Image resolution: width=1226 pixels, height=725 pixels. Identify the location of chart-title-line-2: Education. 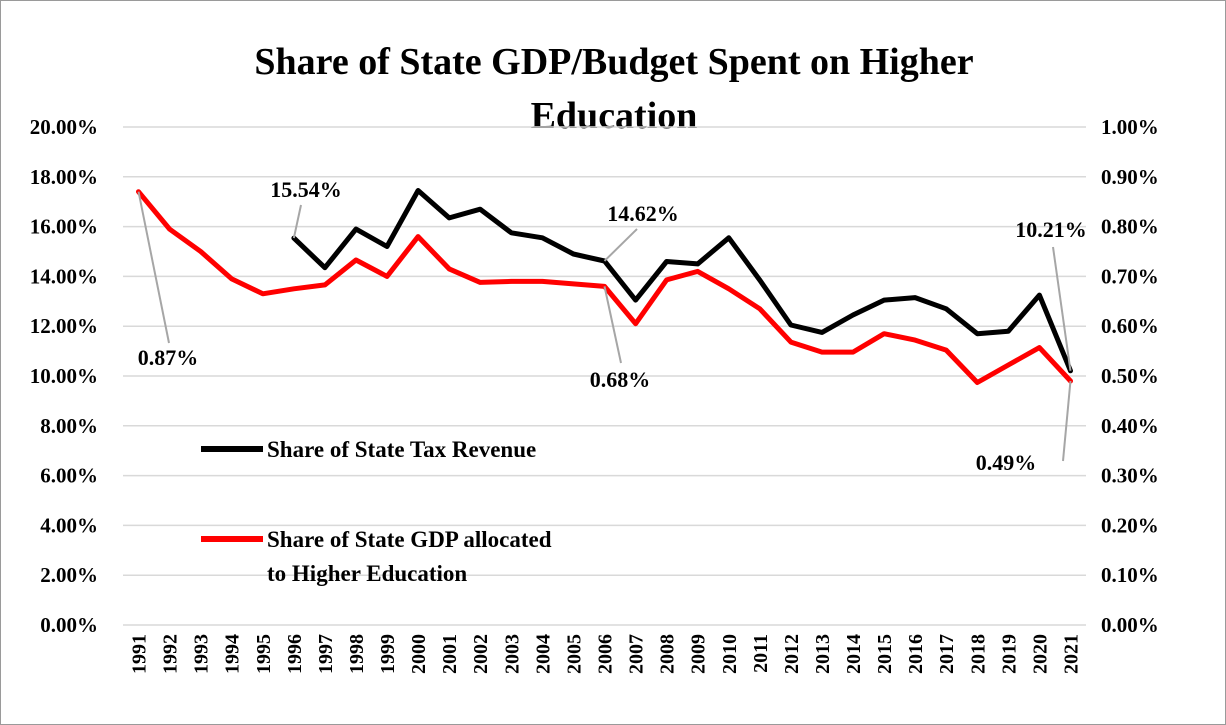
(614, 116).